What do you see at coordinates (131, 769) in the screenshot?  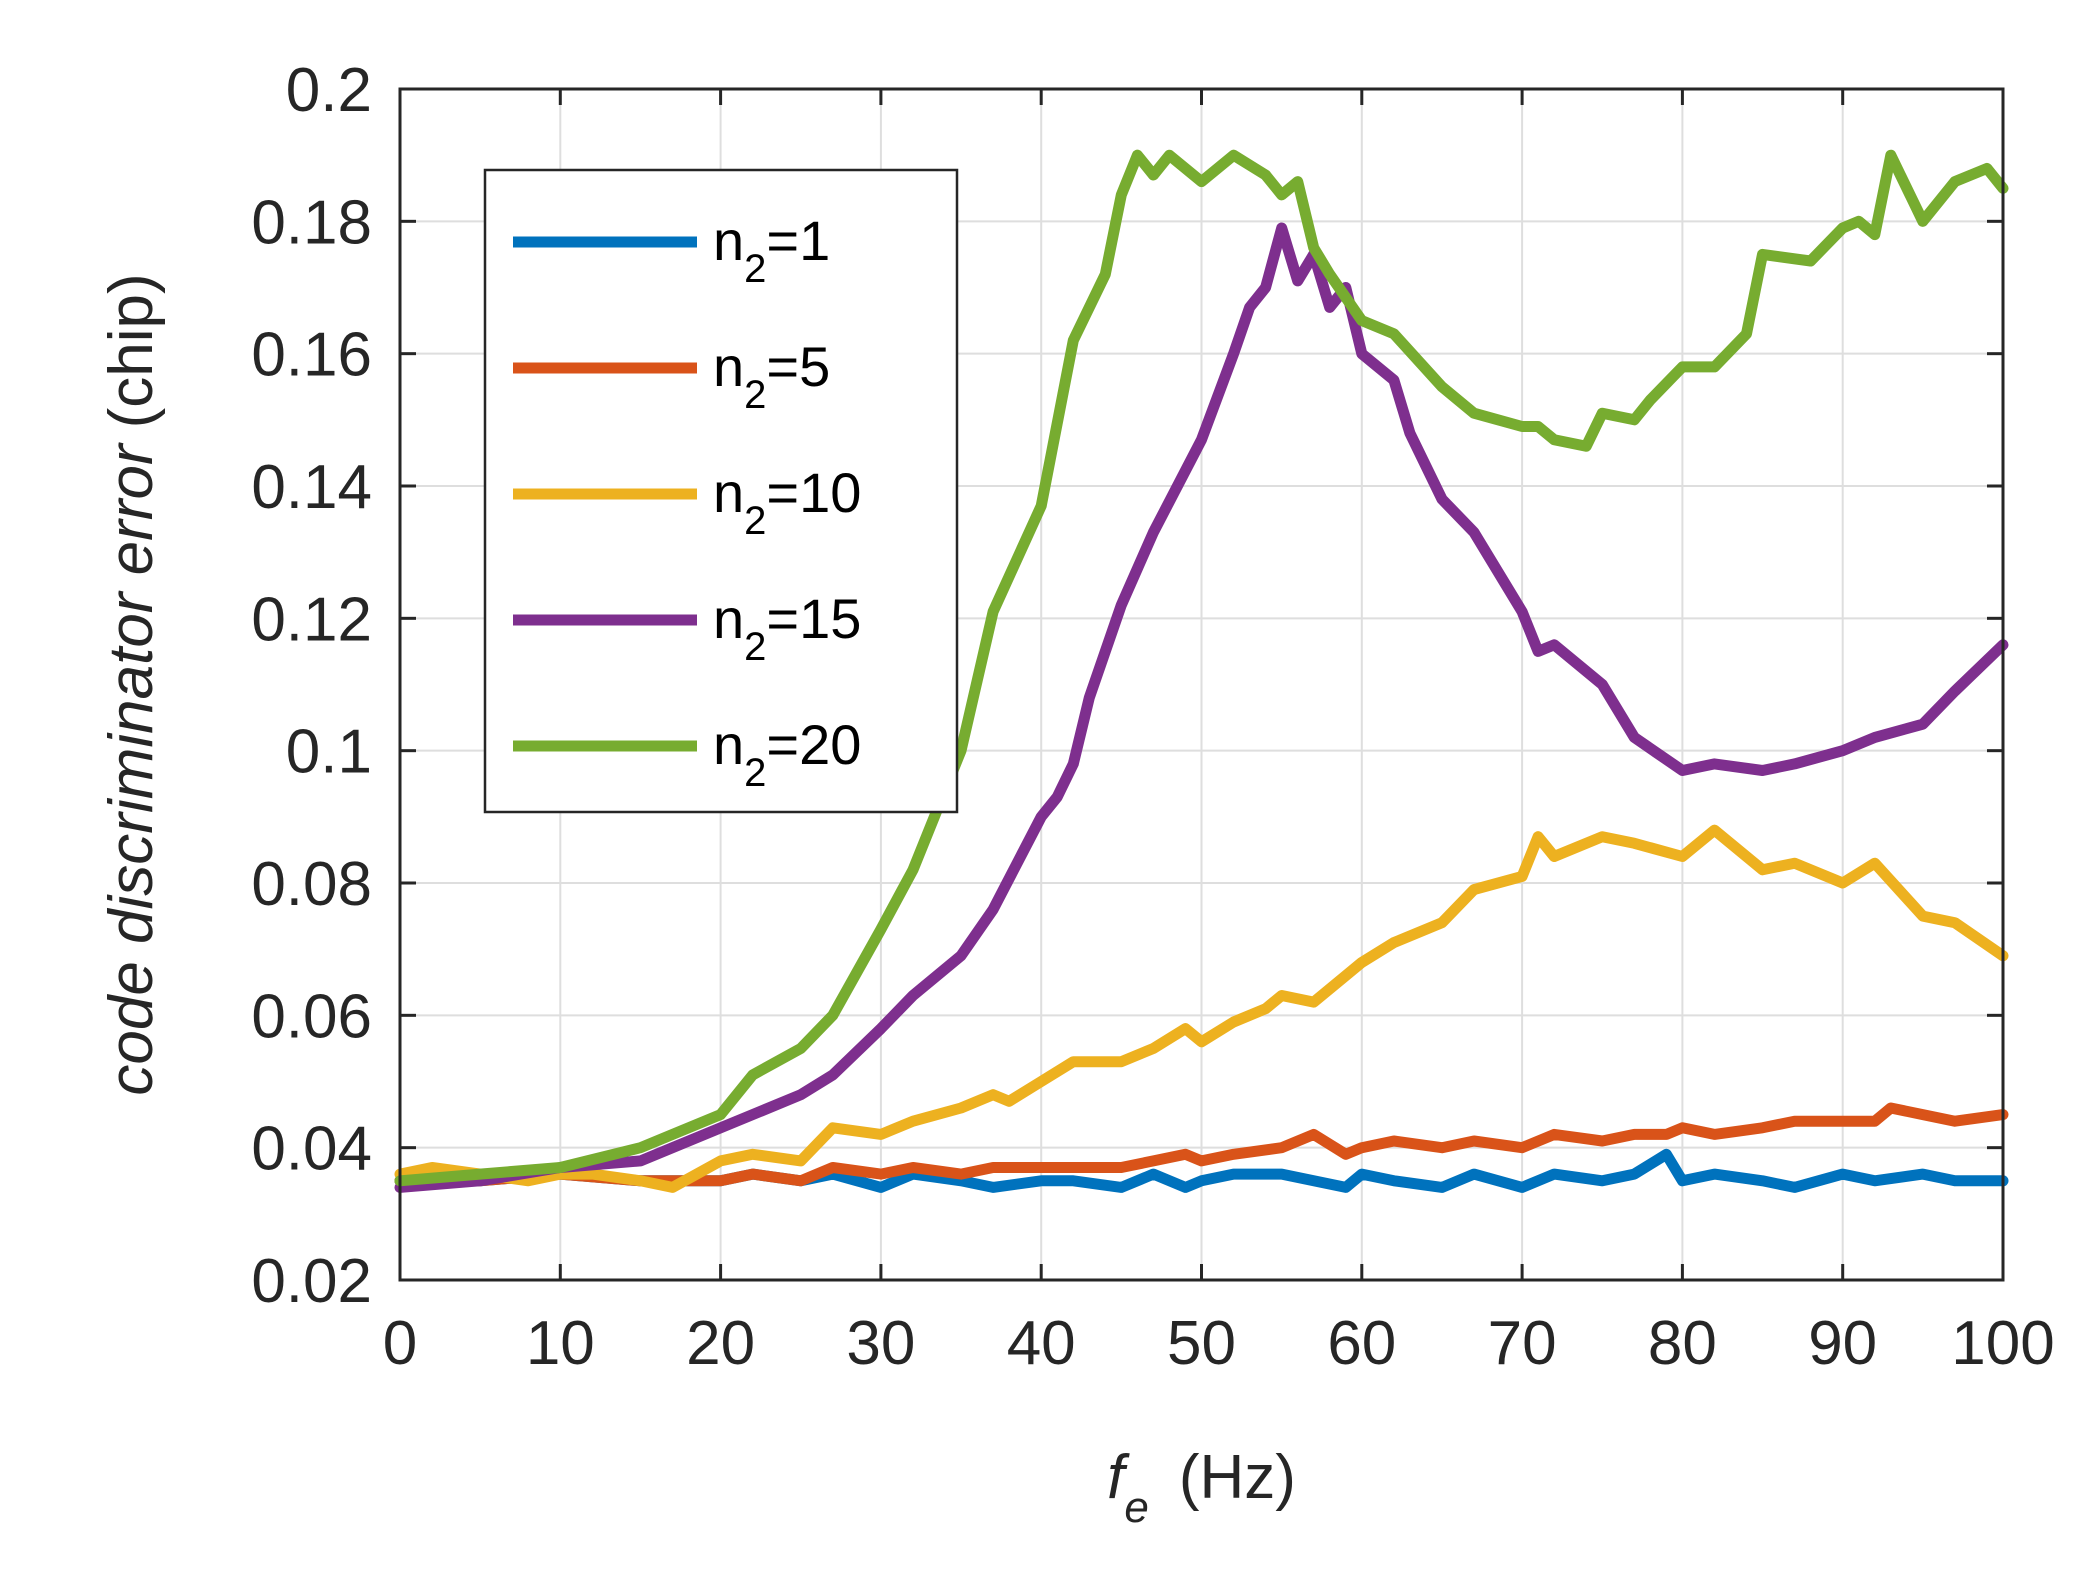 I see `y-axis-label-italic: code discriminator error` at bounding box center [131, 769].